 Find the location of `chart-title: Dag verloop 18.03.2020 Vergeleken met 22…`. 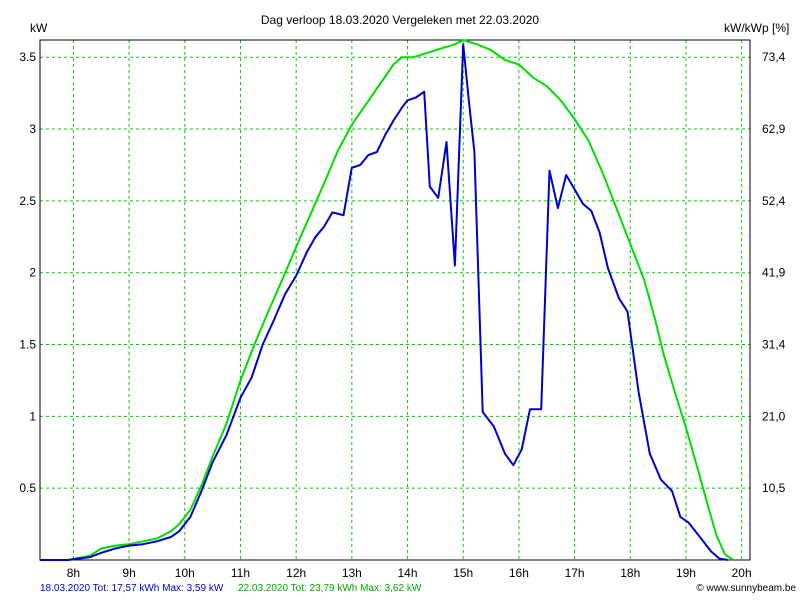

chart-title: Dag verloop 18.03.2020 Vergeleken met 22… is located at coordinates (400, 20).